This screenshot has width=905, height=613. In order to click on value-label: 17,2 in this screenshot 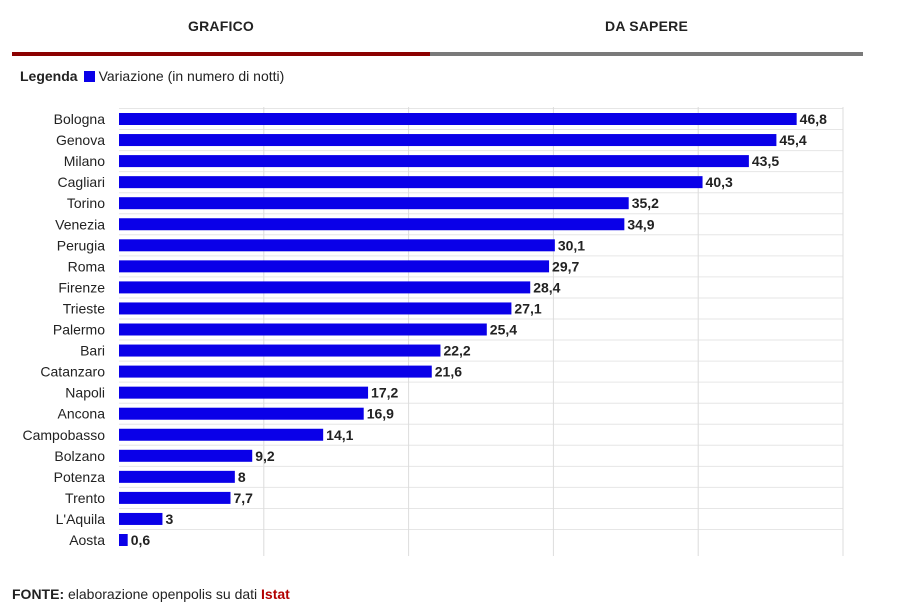, I will do `click(384, 393)`.